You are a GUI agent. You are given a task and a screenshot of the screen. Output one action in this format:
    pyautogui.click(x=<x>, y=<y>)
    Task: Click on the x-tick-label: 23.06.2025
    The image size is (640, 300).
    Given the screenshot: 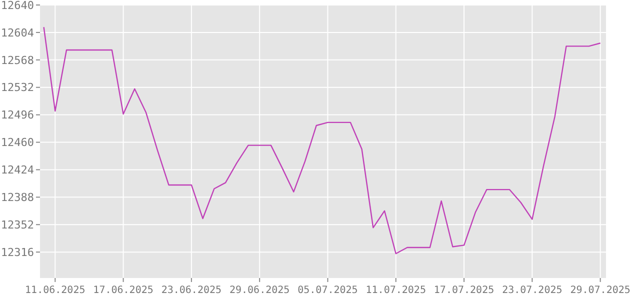 What is the action you would take?
    pyautogui.click(x=191, y=290)
    